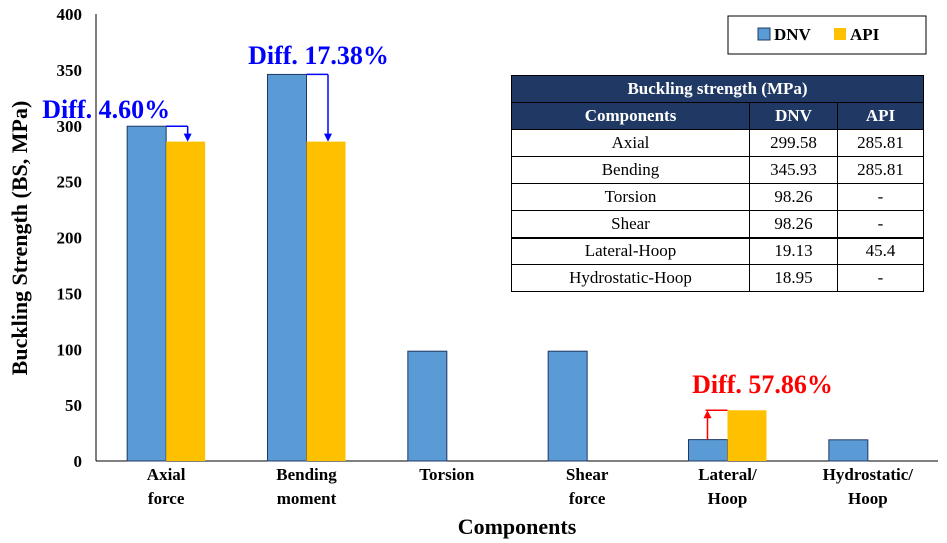  What do you see at coordinates (630, 143) in the screenshot?
I see `table-cell: Axial` at bounding box center [630, 143].